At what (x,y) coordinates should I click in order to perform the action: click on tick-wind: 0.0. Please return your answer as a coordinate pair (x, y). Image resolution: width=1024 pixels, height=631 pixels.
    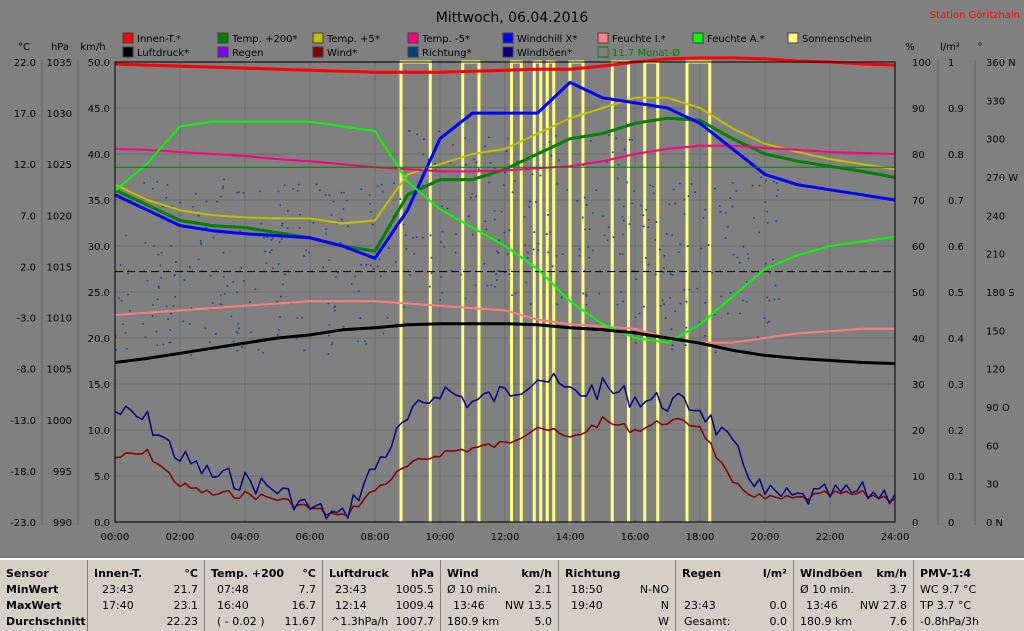
    Looking at the image, I should click on (102, 523).